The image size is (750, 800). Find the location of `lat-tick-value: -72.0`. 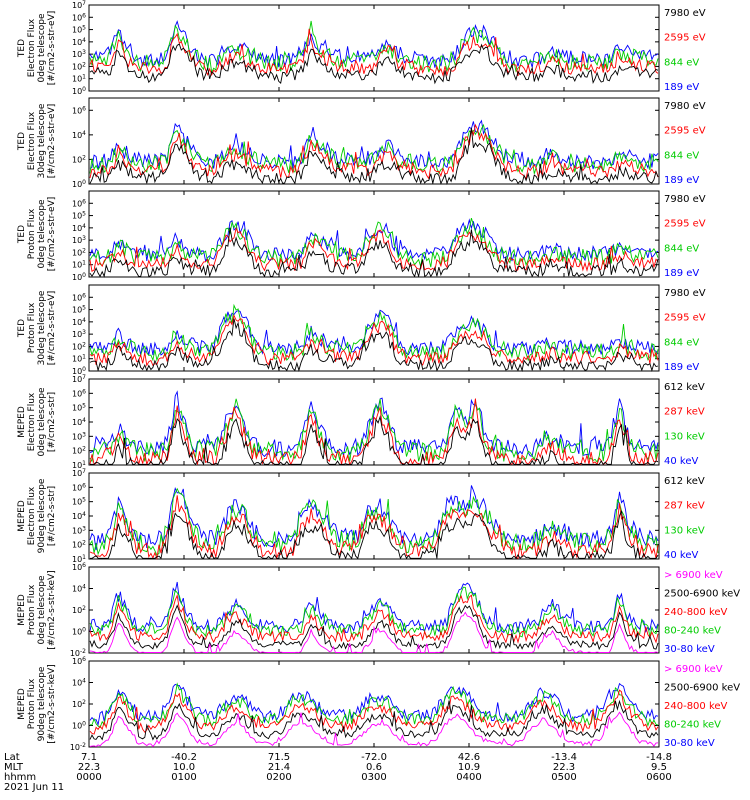

lat-tick-value: -72.0 is located at coordinates (374, 757).